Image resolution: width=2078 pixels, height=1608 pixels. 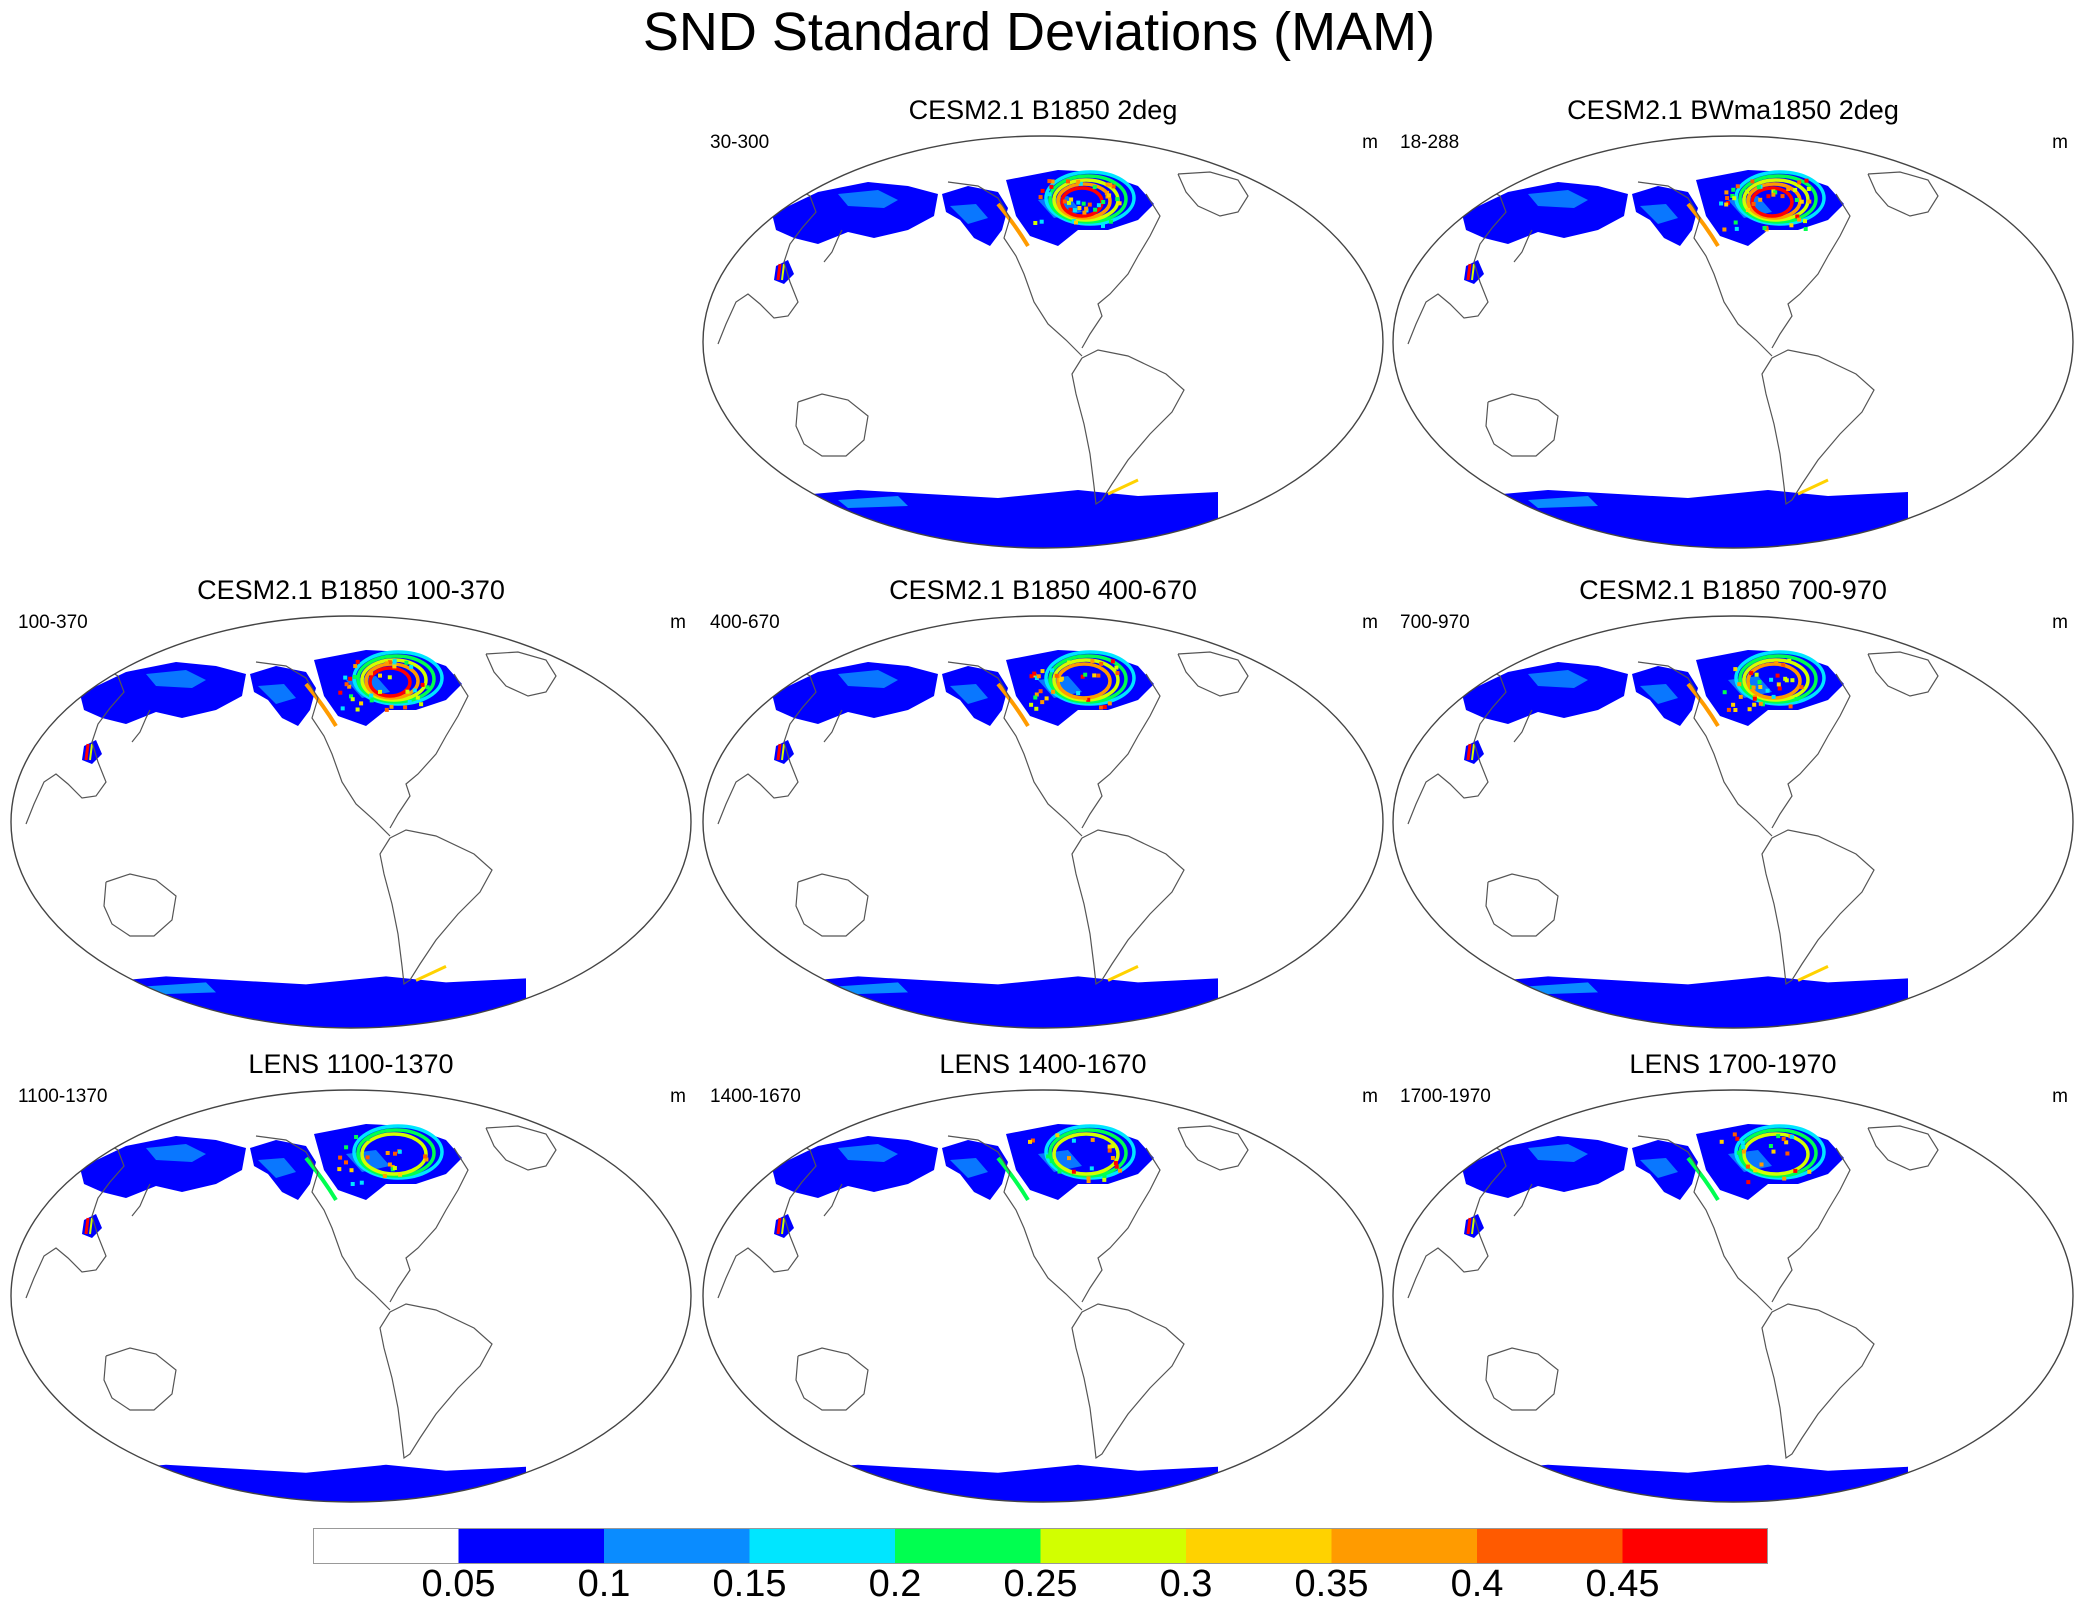 I want to click on map-panel-lens-1400-1670: LENS 1400-1670 1400-1670 m, so click(x=1043, y=1276).